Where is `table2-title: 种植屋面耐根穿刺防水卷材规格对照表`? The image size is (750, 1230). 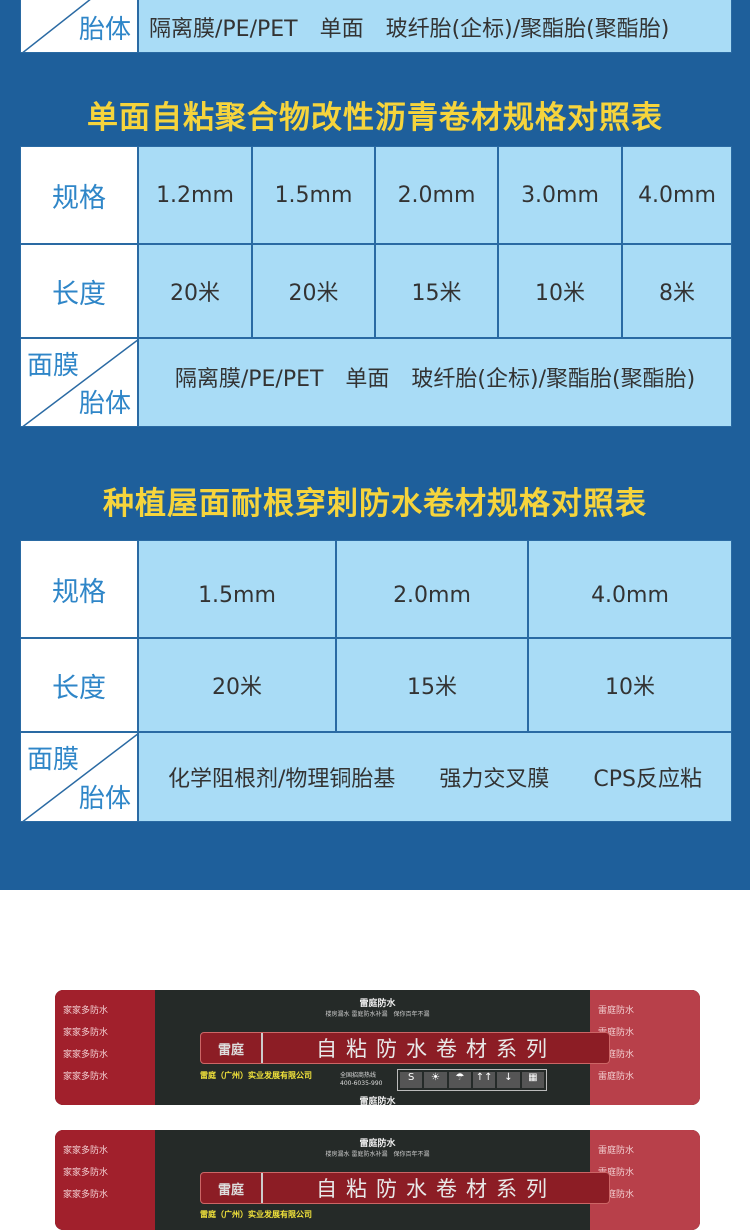 table2-title: 种植屋面耐根穿刺防水卷材规格对照表 is located at coordinates (375, 504).